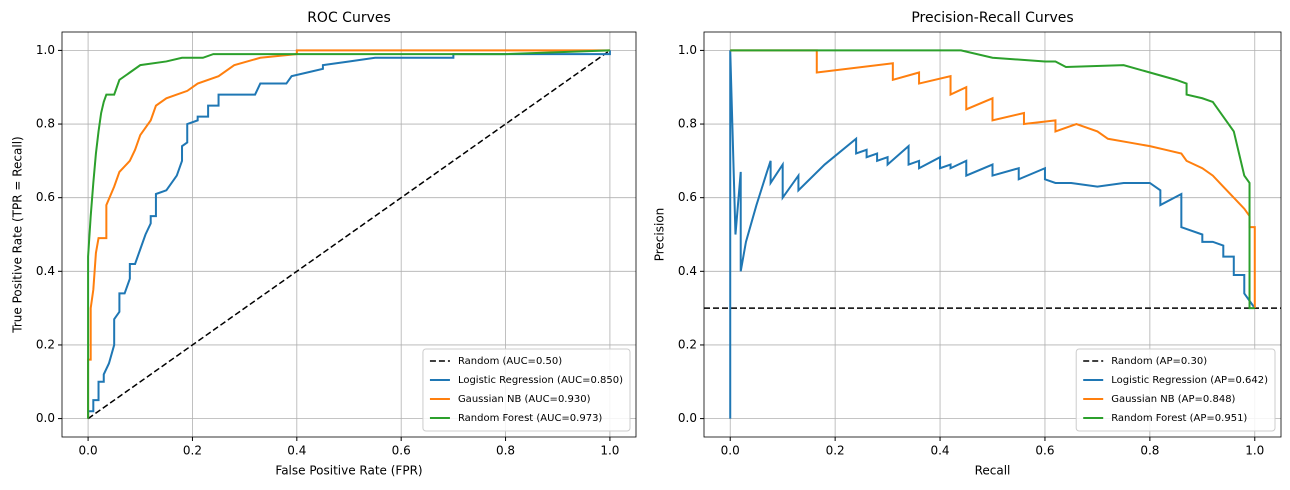  What do you see at coordinates (992, 18) in the screenshot?
I see `chart-title: Precision-Recall Curves` at bounding box center [992, 18].